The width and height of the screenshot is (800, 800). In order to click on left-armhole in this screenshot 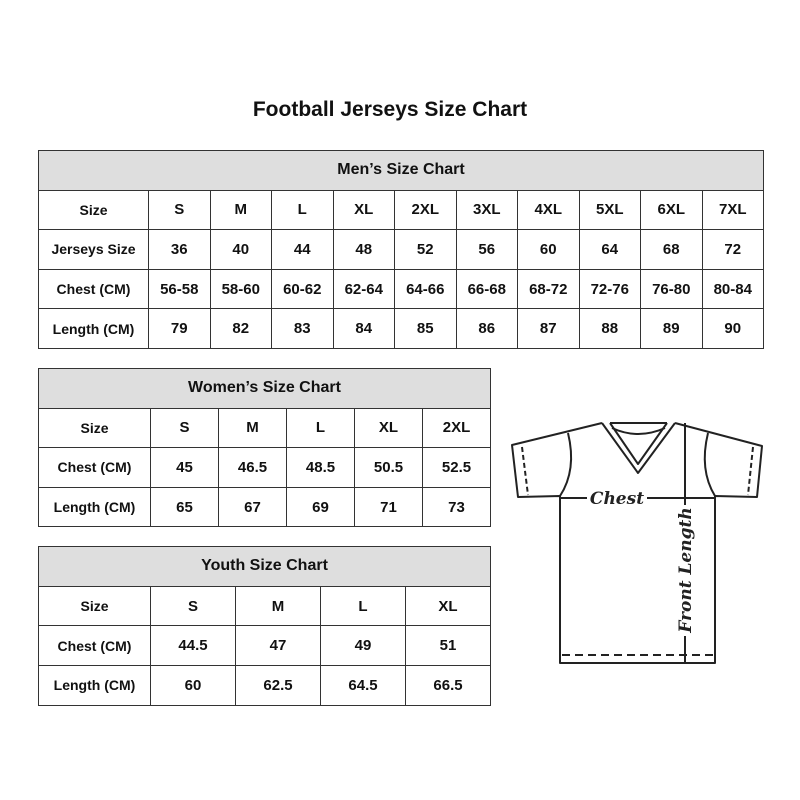, I will do `click(566, 464)`.